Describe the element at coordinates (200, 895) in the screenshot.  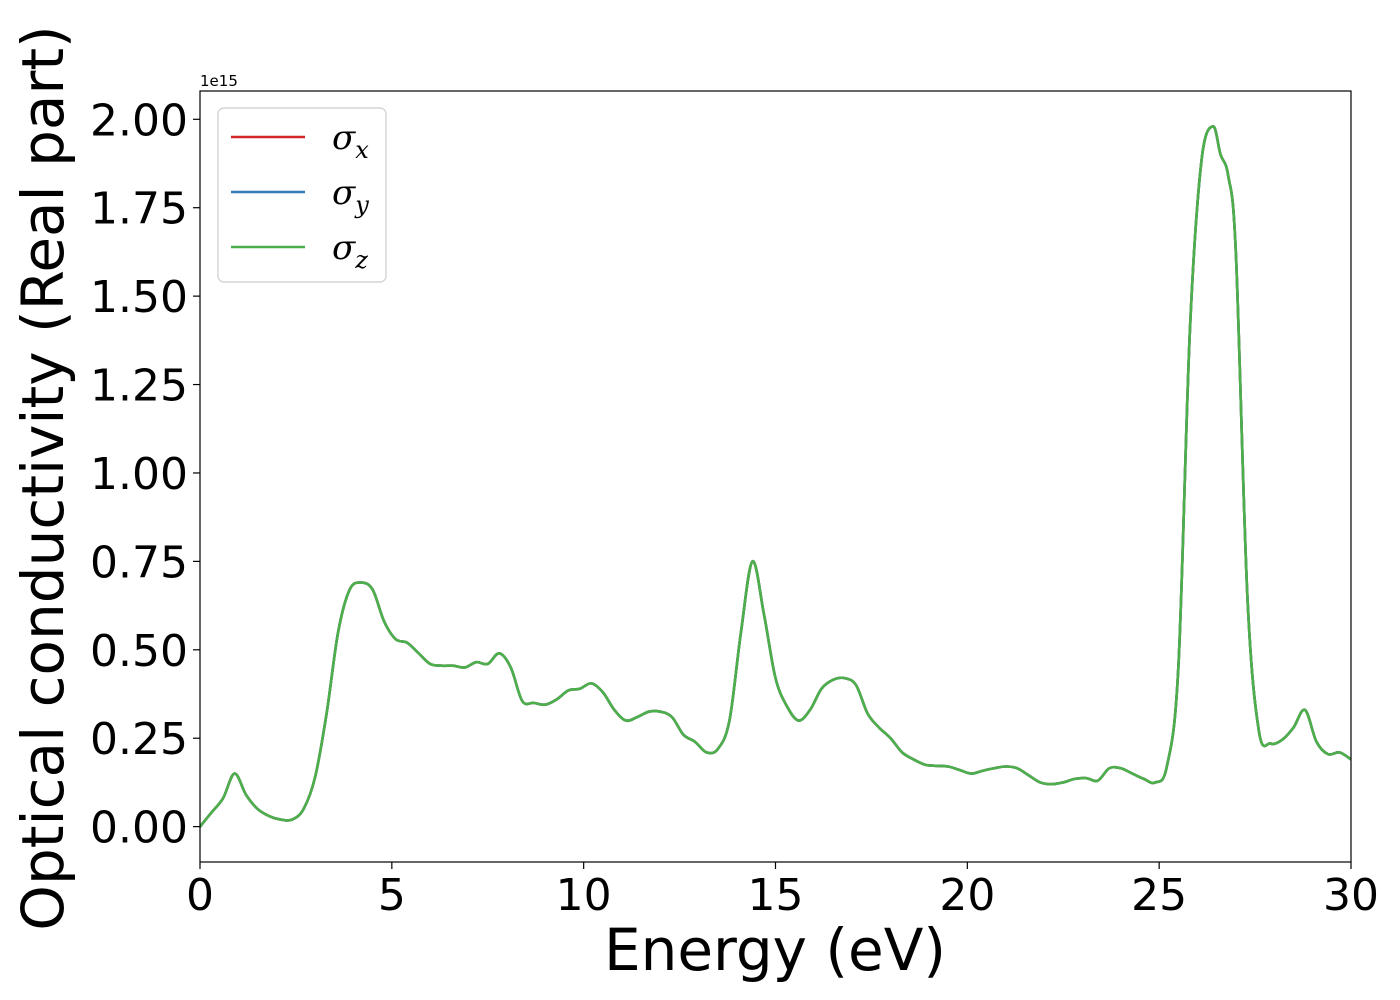
I see `x-tick-label: 0` at that location.